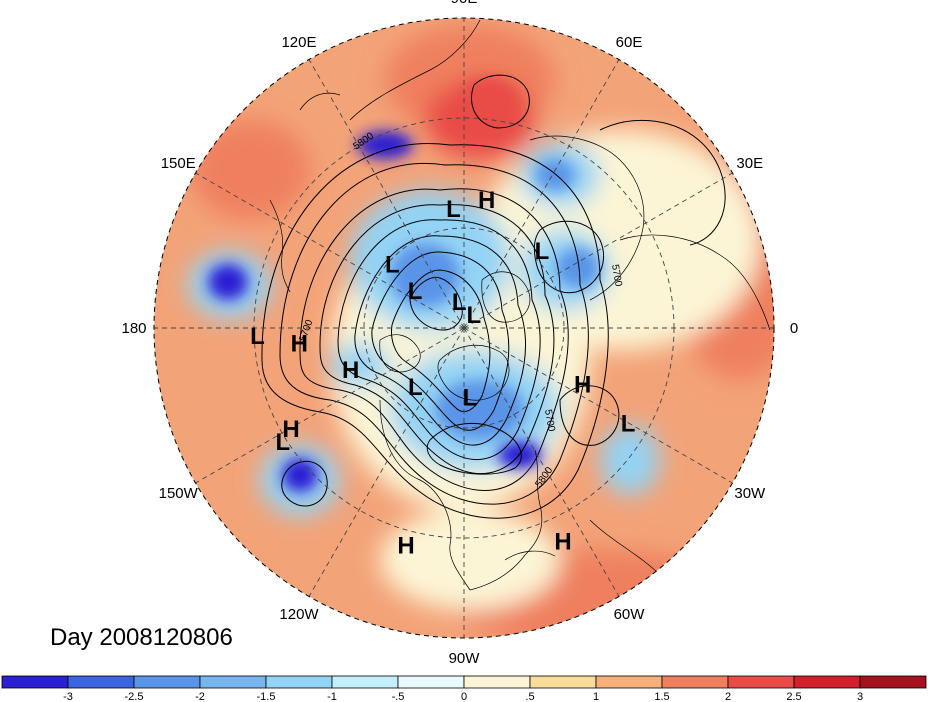 The height and width of the screenshot is (702, 928). What do you see at coordinates (360, 365) in the screenshot?
I see `cool-anomaly-bering` at bounding box center [360, 365].